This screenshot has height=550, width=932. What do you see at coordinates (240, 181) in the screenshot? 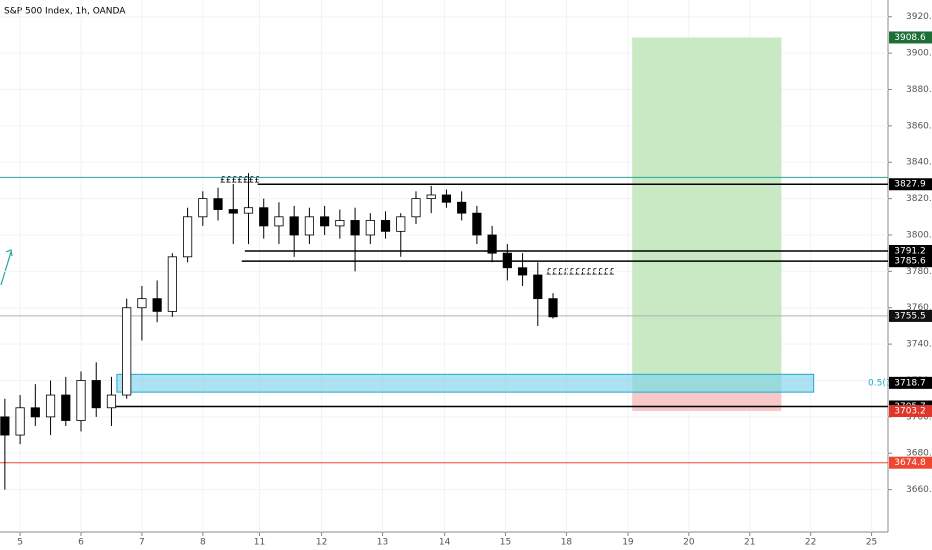
I see `annotation: £££££££` at bounding box center [240, 181].